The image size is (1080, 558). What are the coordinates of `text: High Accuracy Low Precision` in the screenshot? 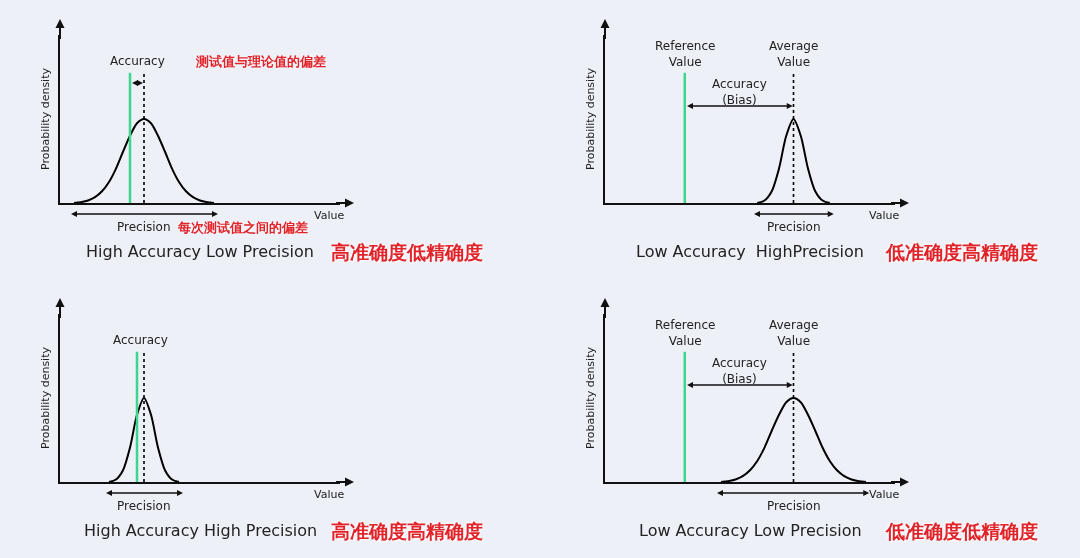 It's located at (200, 251).